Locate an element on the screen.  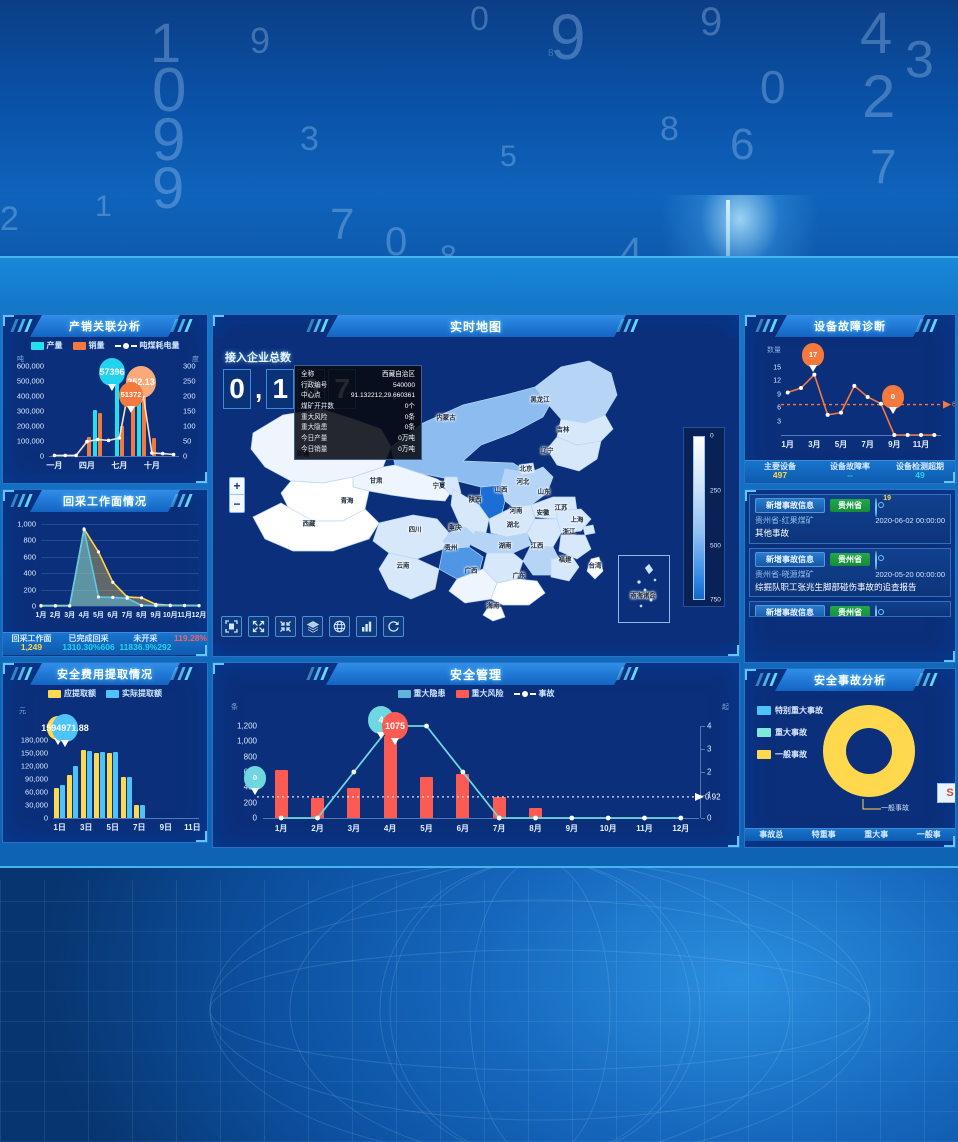
y-axis-tick: 500,000 is located at coordinates (30, 381).